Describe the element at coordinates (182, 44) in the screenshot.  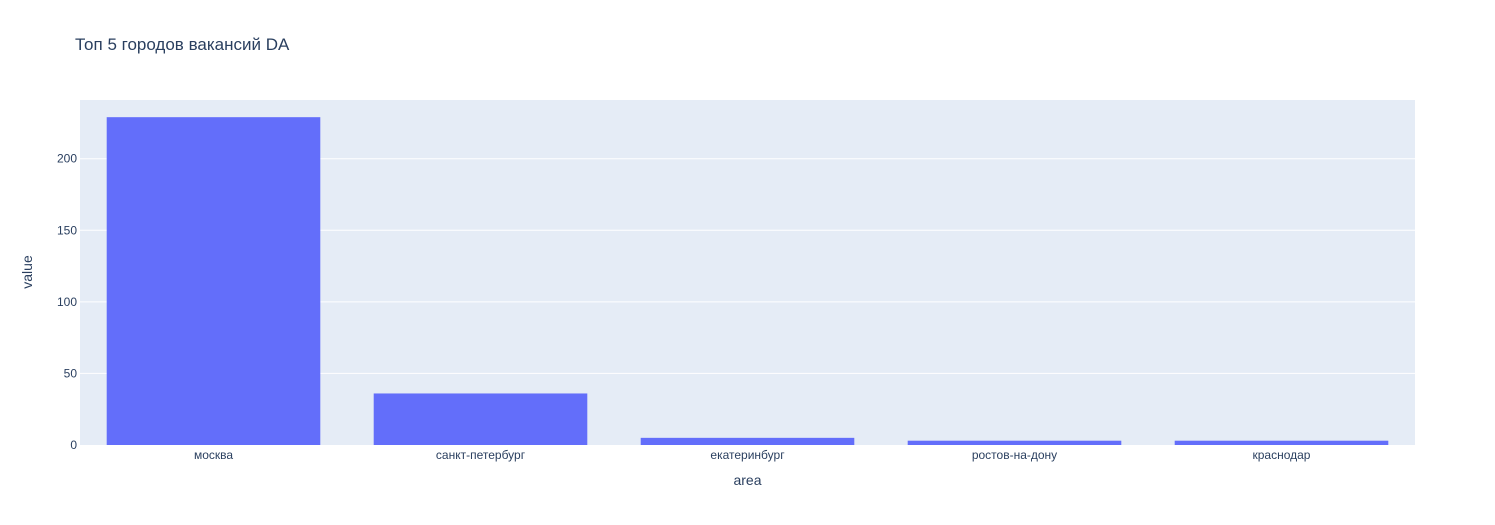
I see `chart-title: Топ 5 городов вакансий DA` at that location.